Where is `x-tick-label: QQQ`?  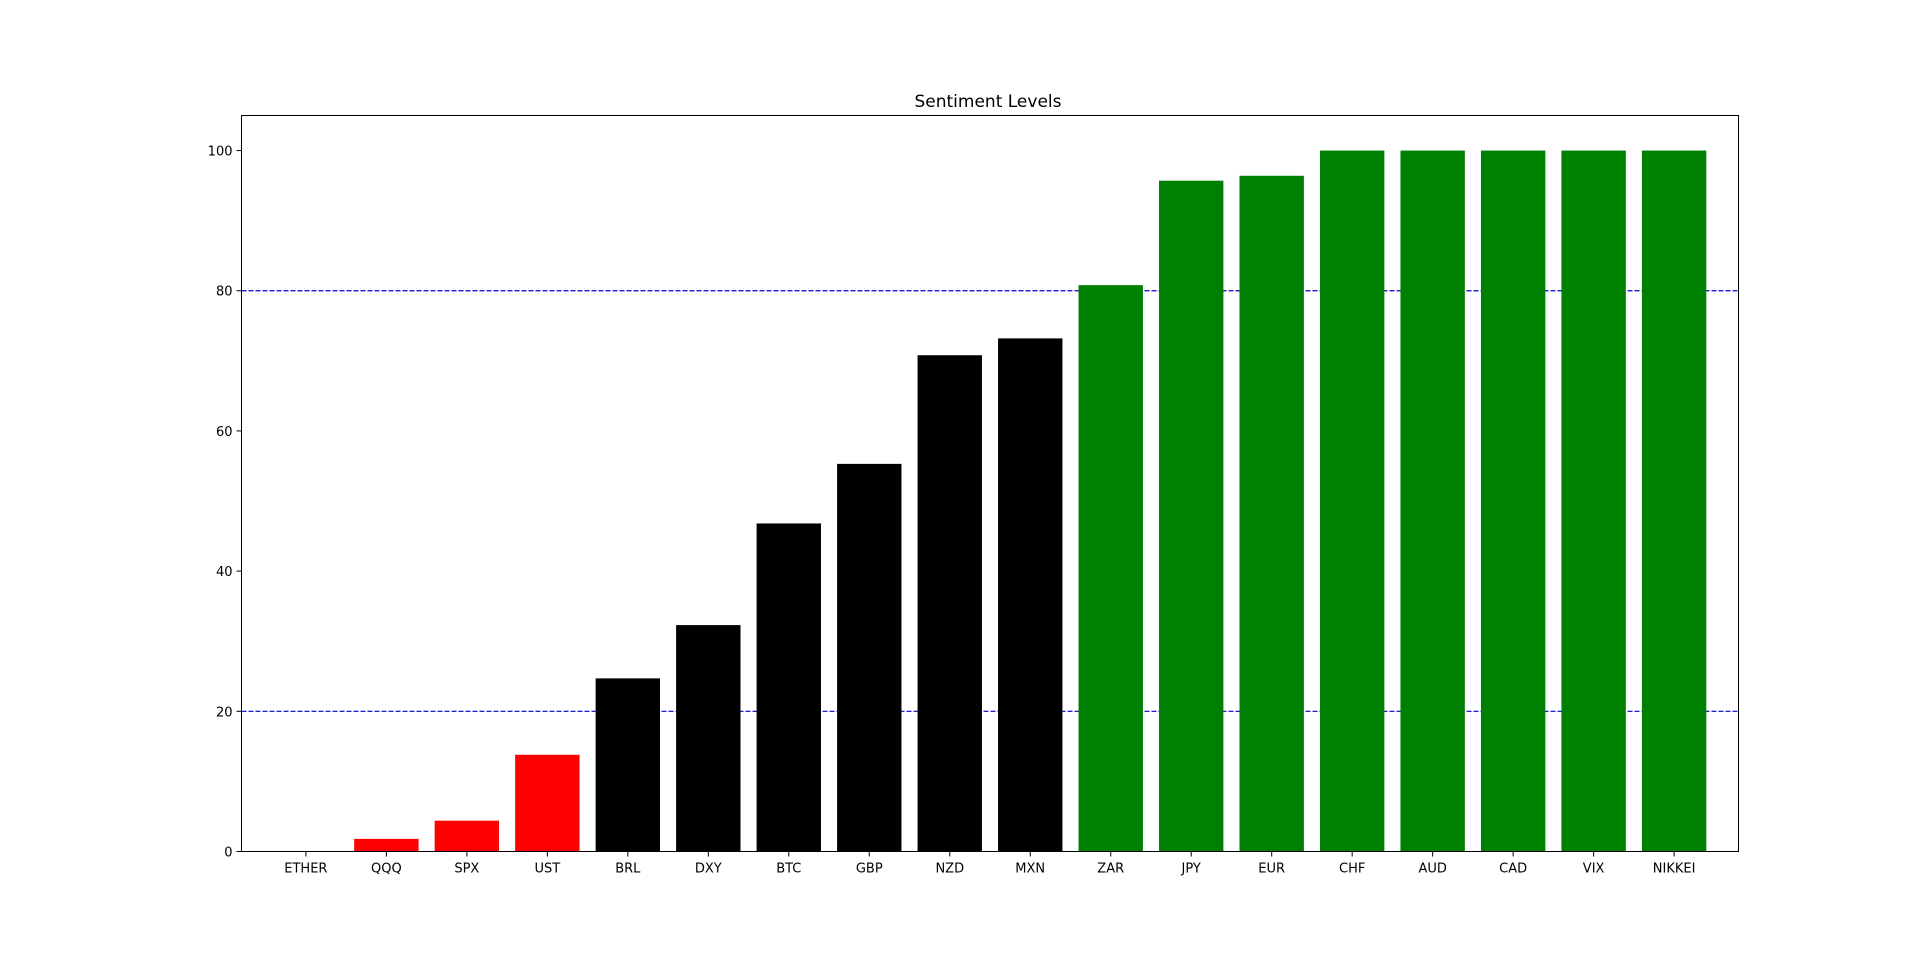
x-tick-label: QQQ is located at coordinates (386, 869).